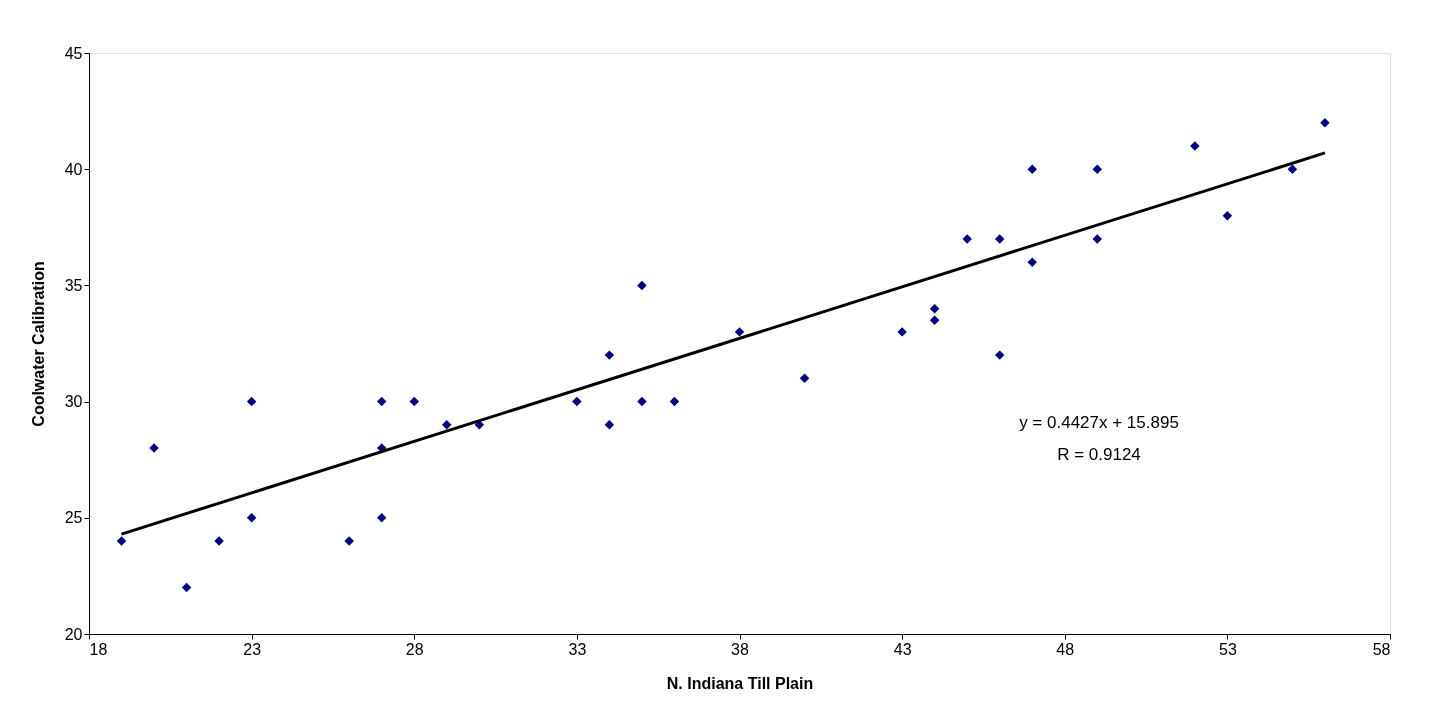  What do you see at coordinates (73, 402) in the screenshot?
I see `y-tick-label: 30` at bounding box center [73, 402].